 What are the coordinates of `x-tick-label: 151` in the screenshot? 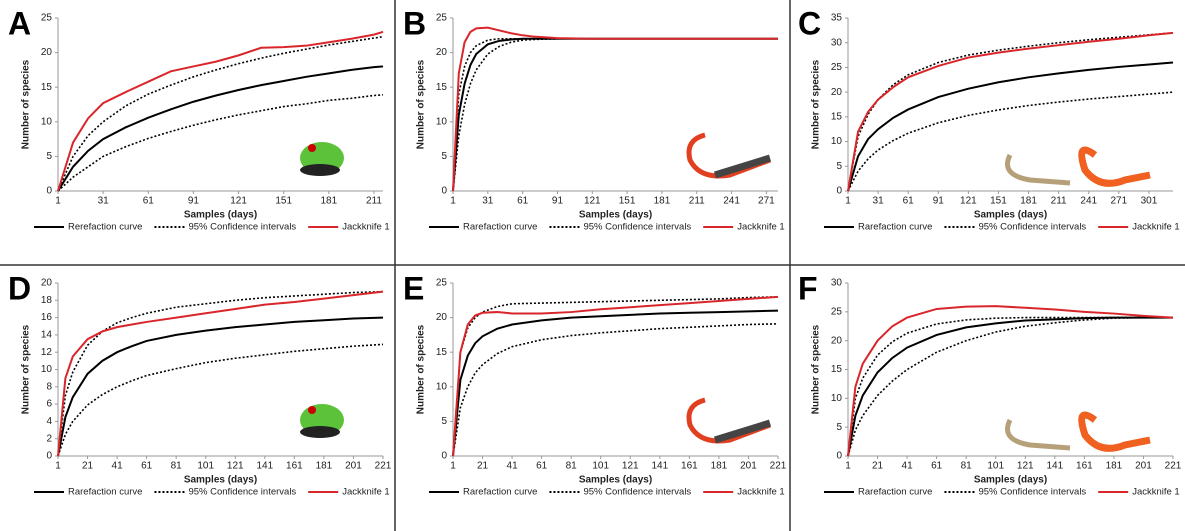 It's located at (998, 201).